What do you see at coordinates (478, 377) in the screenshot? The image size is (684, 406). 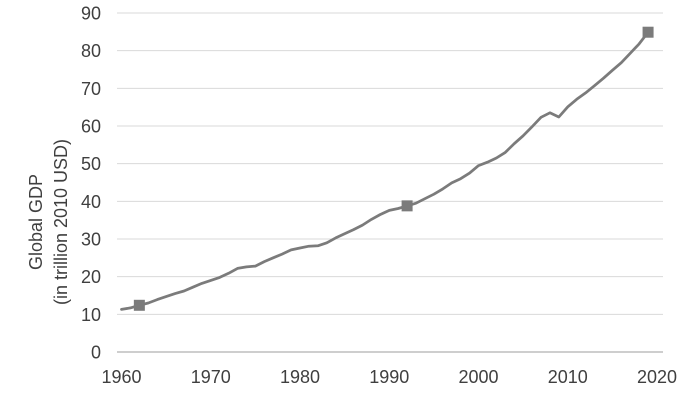 I see `x-tick-label: 2000` at bounding box center [478, 377].